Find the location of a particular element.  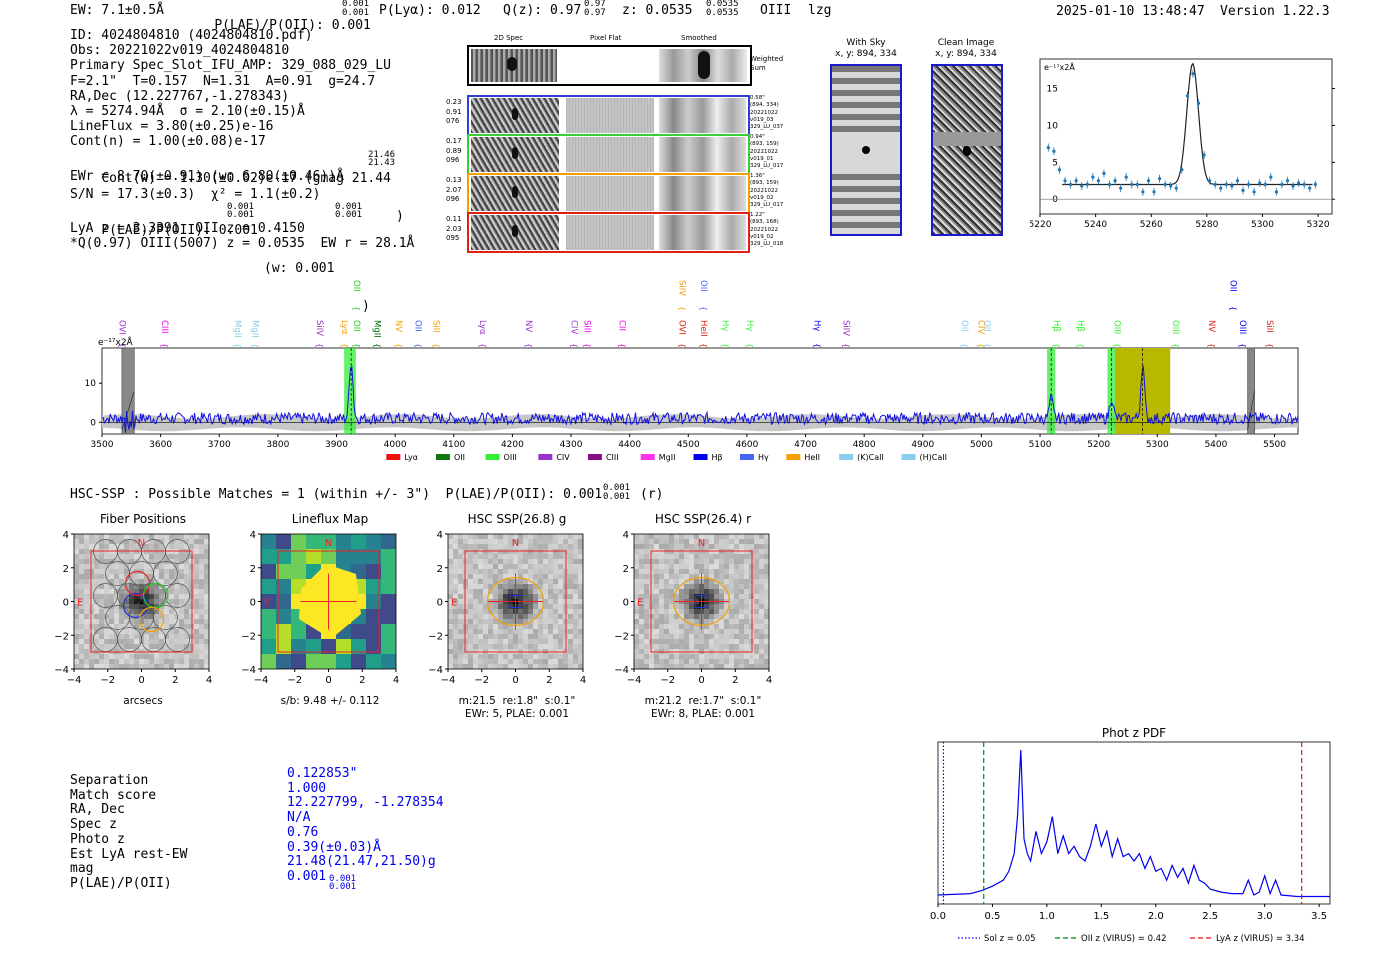

cutout-row-left-value: 095 is located at coordinates (453, 238).